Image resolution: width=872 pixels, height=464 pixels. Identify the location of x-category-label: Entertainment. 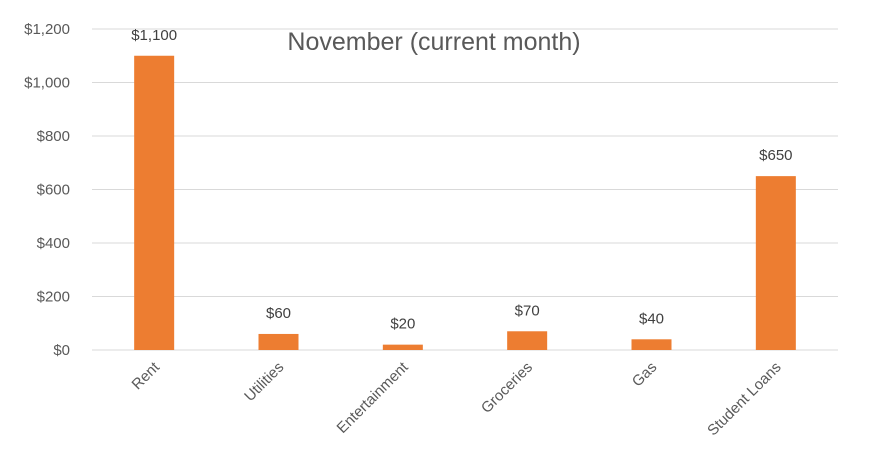
(373, 397).